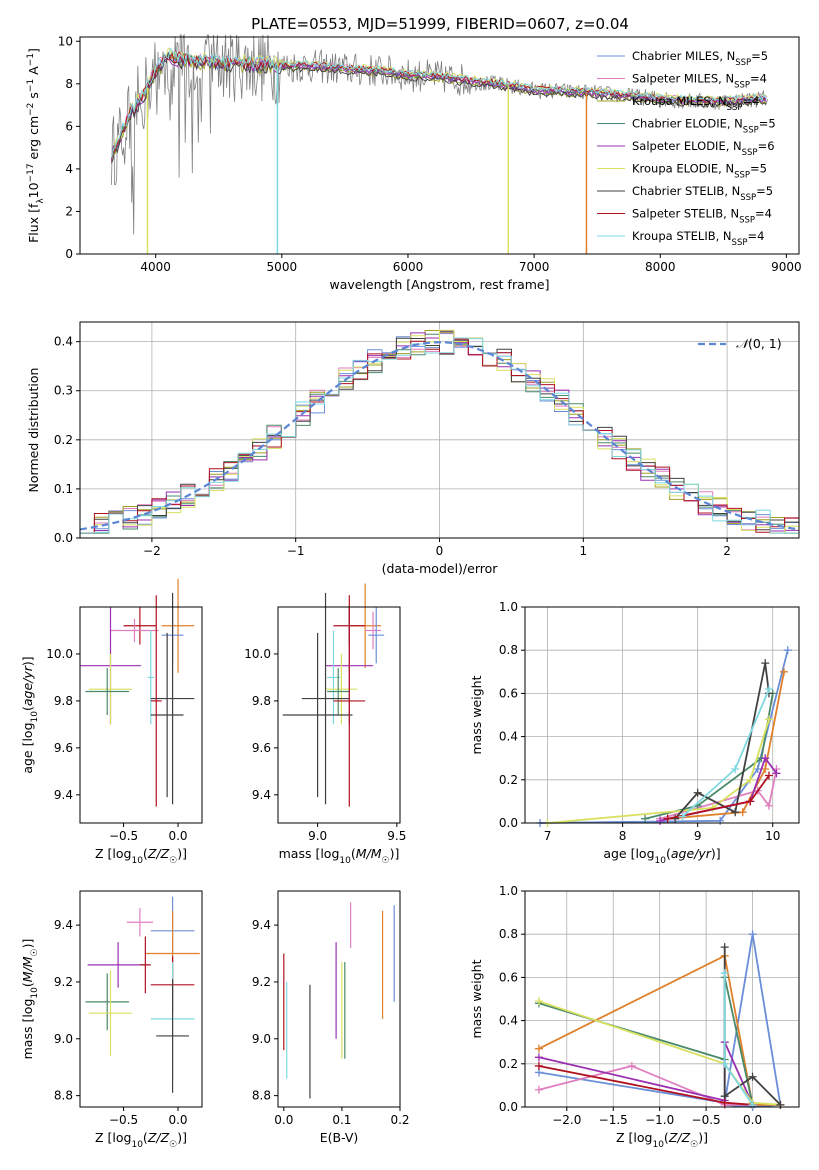 Image resolution: width=819 pixels, height=1170 pixels. I want to click on normal-curve, so click(439, 436).